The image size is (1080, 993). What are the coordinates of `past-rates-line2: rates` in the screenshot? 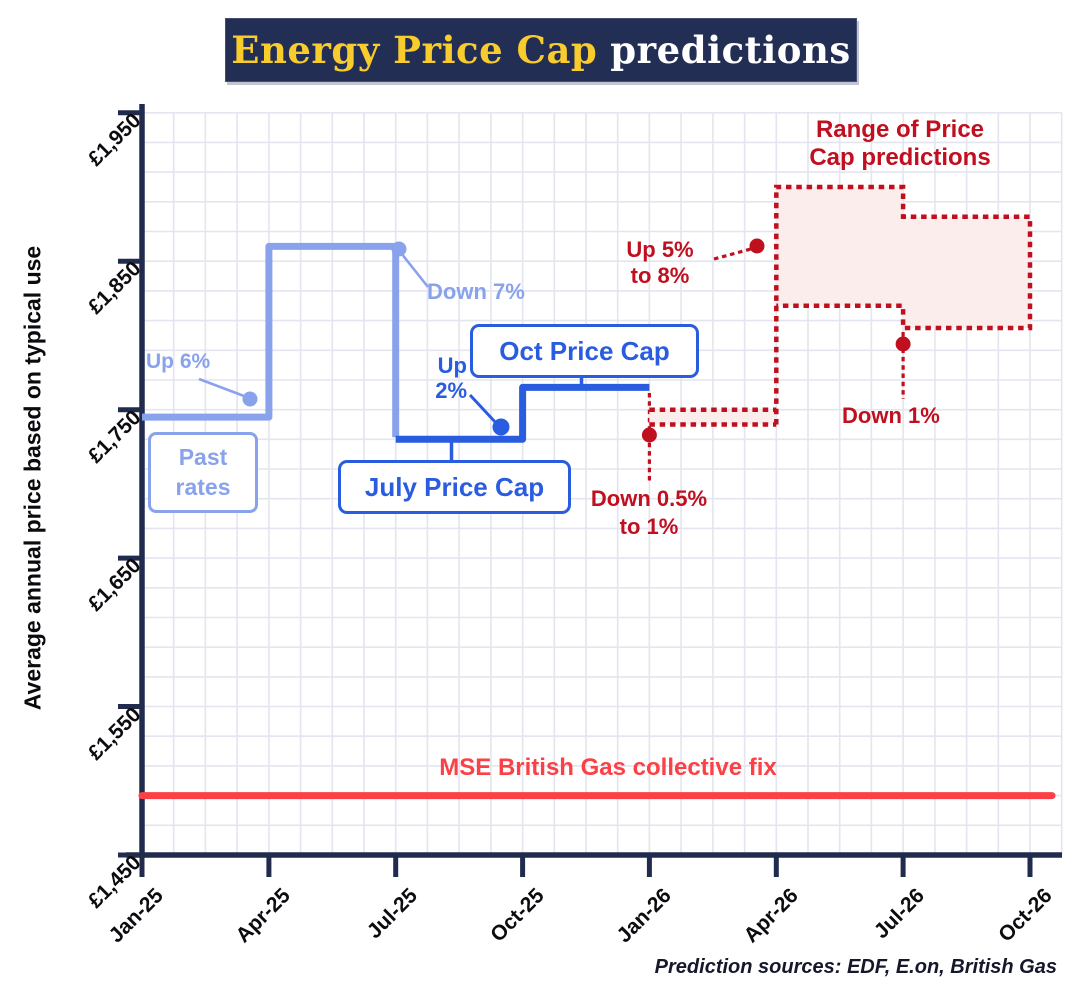 It's located at (203, 486).